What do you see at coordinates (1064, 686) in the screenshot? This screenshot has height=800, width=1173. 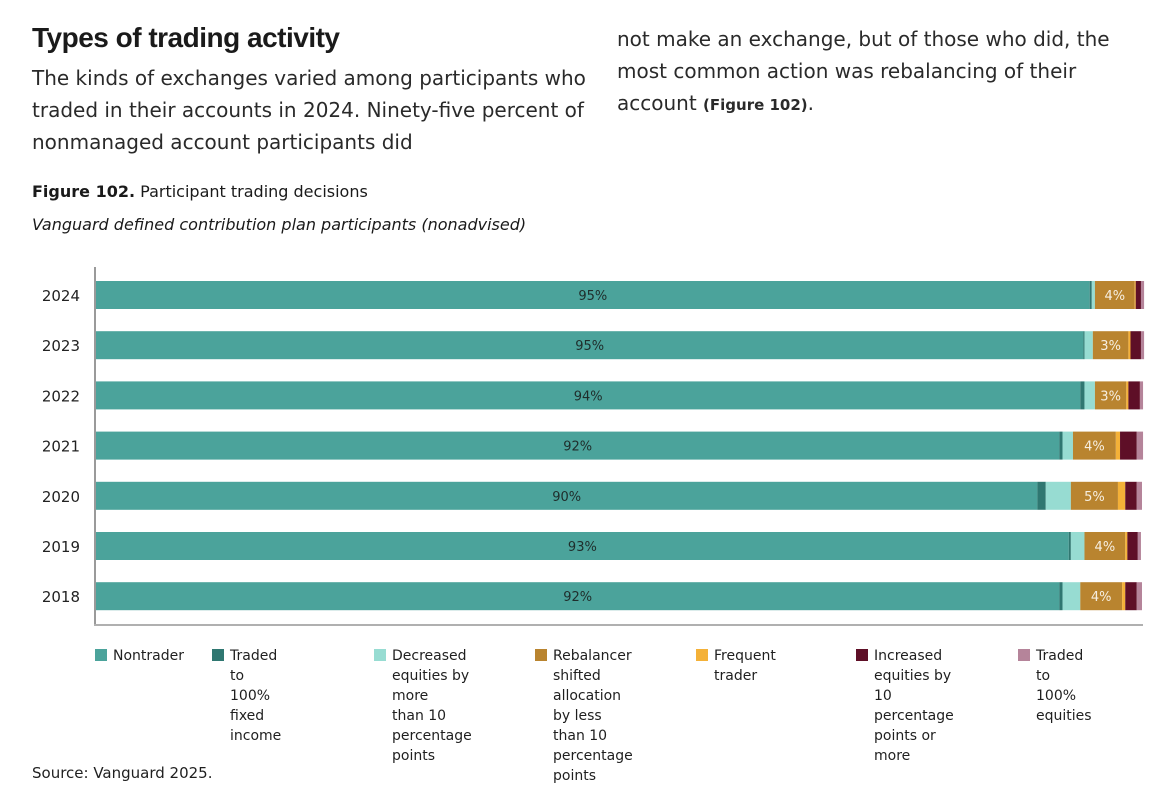 I see `legend-label: Traded to 100% equities` at bounding box center [1064, 686].